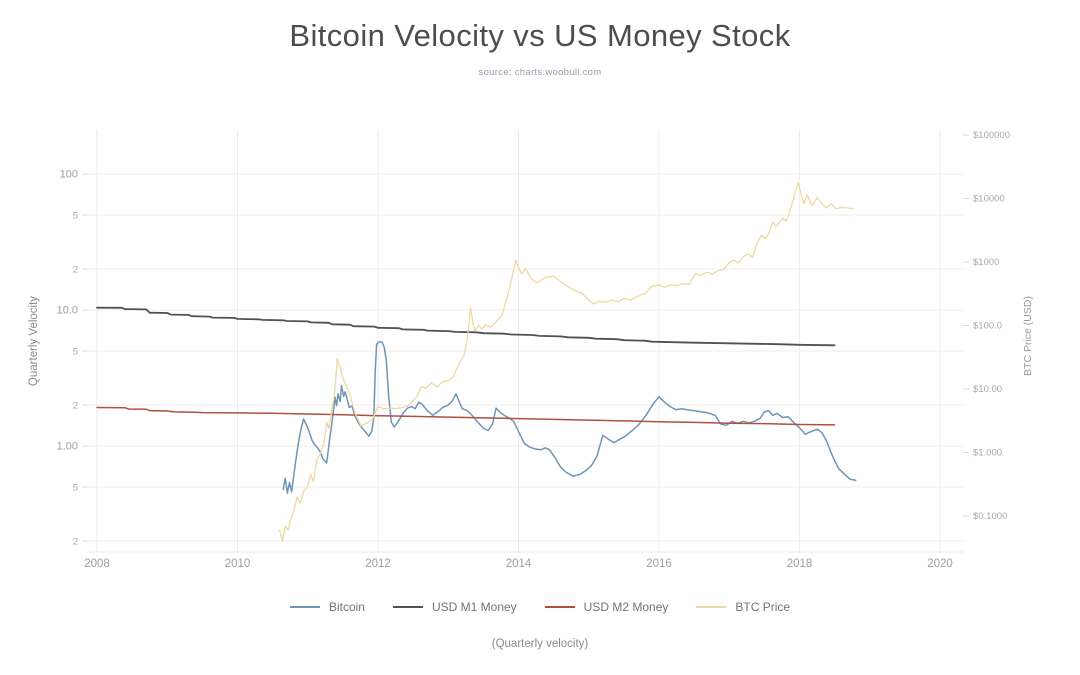 The height and width of the screenshot is (675, 1080). What do you see at coordinates (67, 311) in the screenshot?
I see `y-left-tick-label: 10.0` at bounding box center [67, 311].